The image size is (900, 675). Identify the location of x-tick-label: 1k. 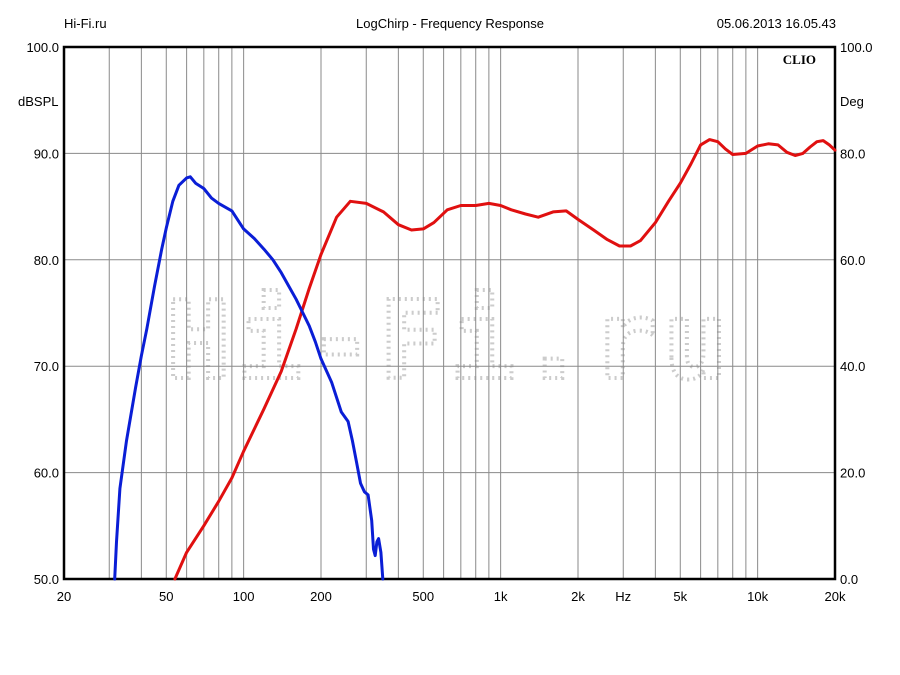
(501, 596).